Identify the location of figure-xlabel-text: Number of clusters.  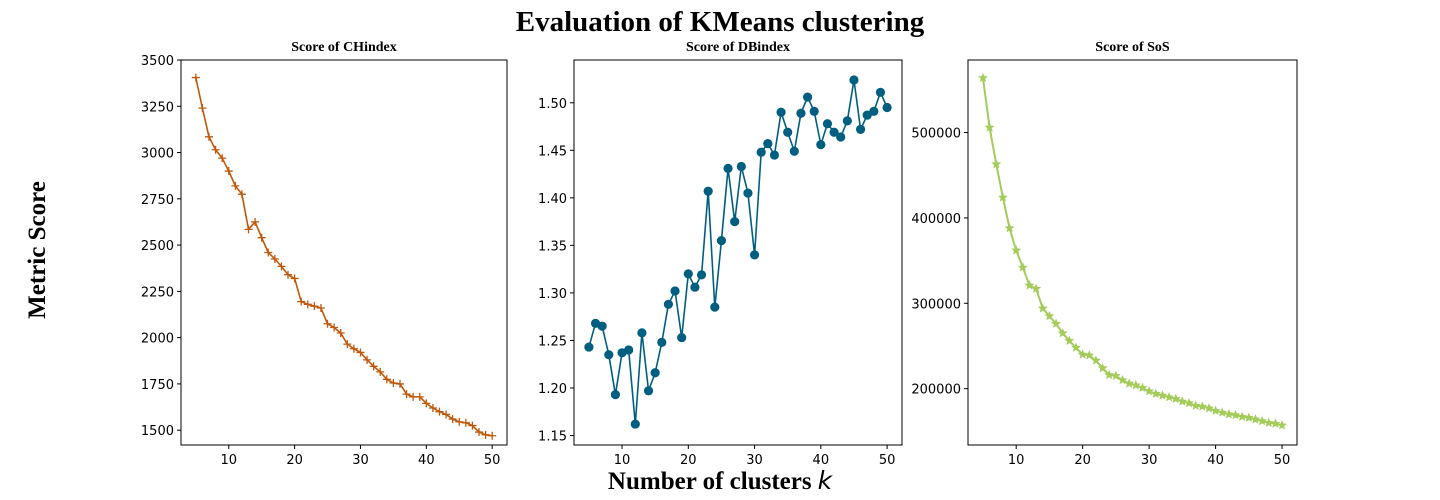
(710, 481).